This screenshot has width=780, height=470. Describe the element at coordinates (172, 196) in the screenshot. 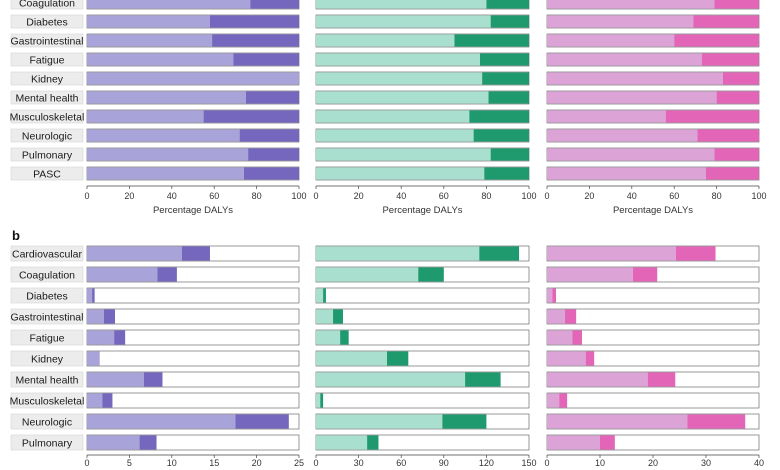

I see `x-tick-label: 40` at that location.